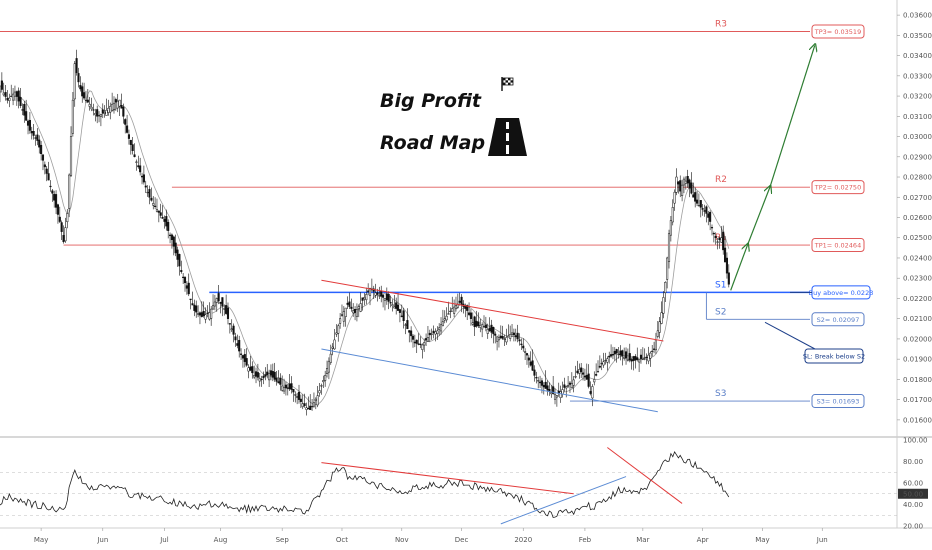 This screenshot has width=932, height=550. I want to click on stop-loss-box, so click(834, 356).